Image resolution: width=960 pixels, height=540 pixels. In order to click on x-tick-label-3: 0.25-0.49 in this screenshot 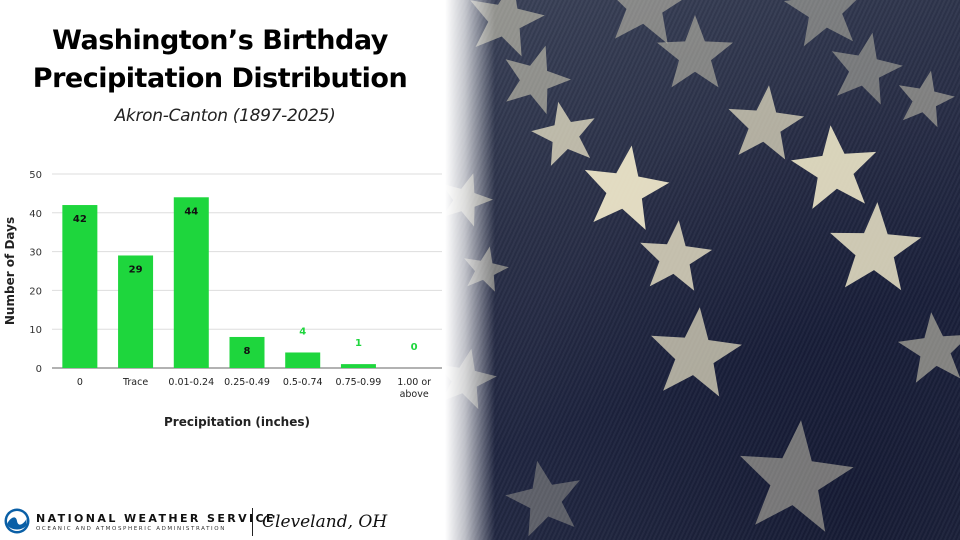, I will do `click(247, 382)`.